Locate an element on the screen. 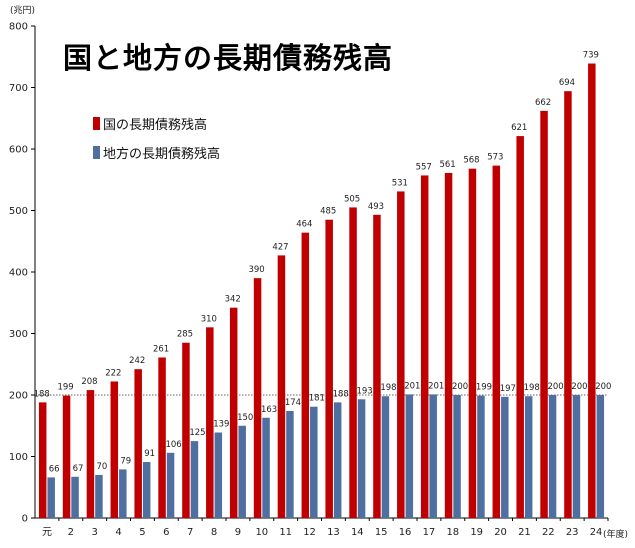 This screenshot has width=635, height=548. bar-local-value-label: 193 is located at coordinates (364, 391).